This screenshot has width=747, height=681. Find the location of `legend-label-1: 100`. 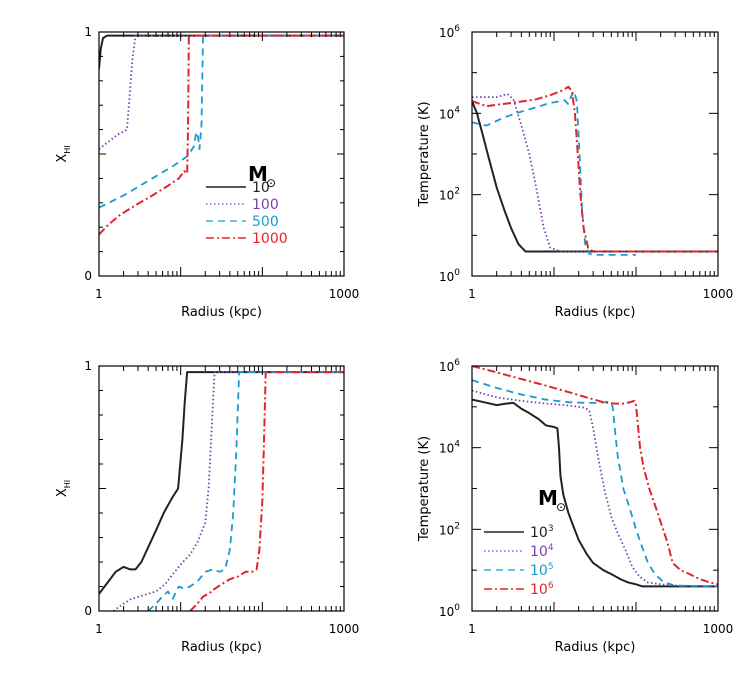

legend-label-1: 100 is located at coordinates (265, 205).